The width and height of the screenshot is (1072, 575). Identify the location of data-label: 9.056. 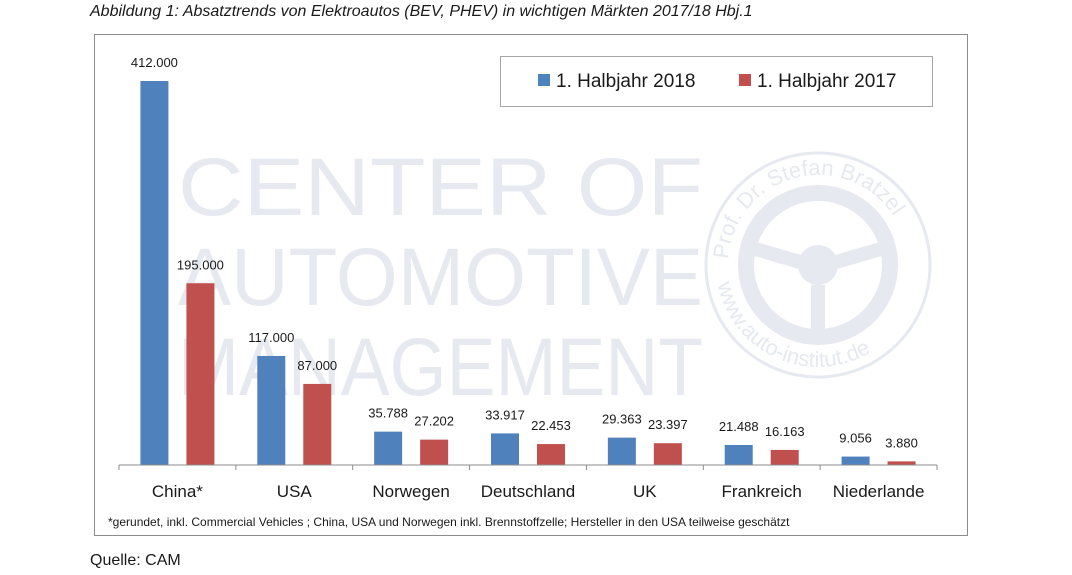
(855, 438).